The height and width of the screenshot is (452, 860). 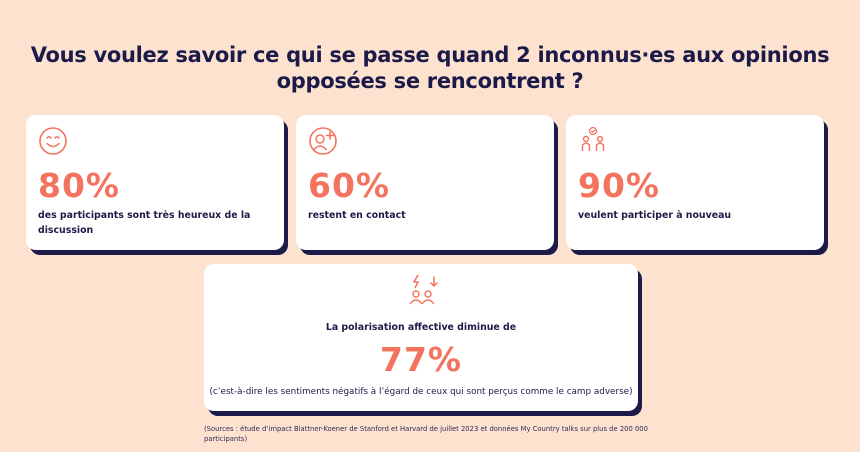 What do you see at coordinates (357, 215) in the screenshot?
I see `stat-description: restent en contact` at bounding box center [357, 215].